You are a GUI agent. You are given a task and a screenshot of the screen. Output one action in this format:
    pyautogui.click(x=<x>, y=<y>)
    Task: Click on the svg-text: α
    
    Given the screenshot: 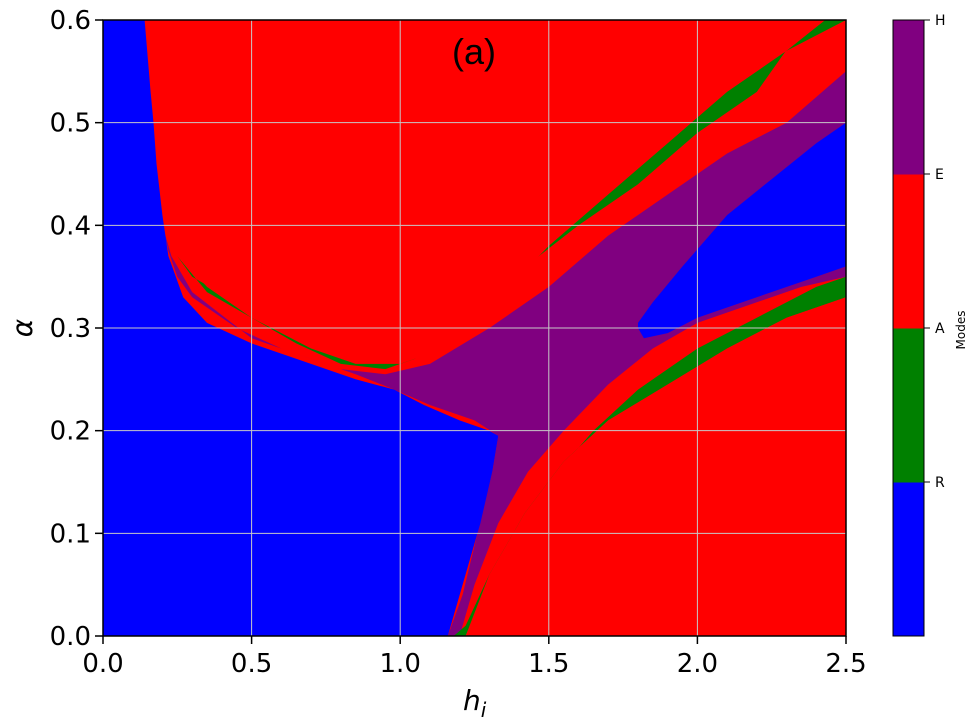 What is the action you would take?
    pyautogui.click(x=22, y=327)
    